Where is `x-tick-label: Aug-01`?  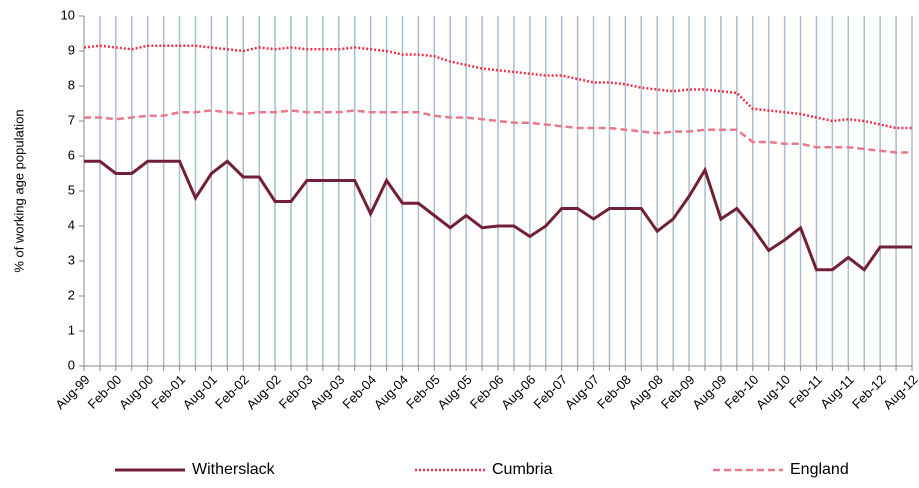 x-tick-label: Aug-01 is located at coordinates (200, 392).